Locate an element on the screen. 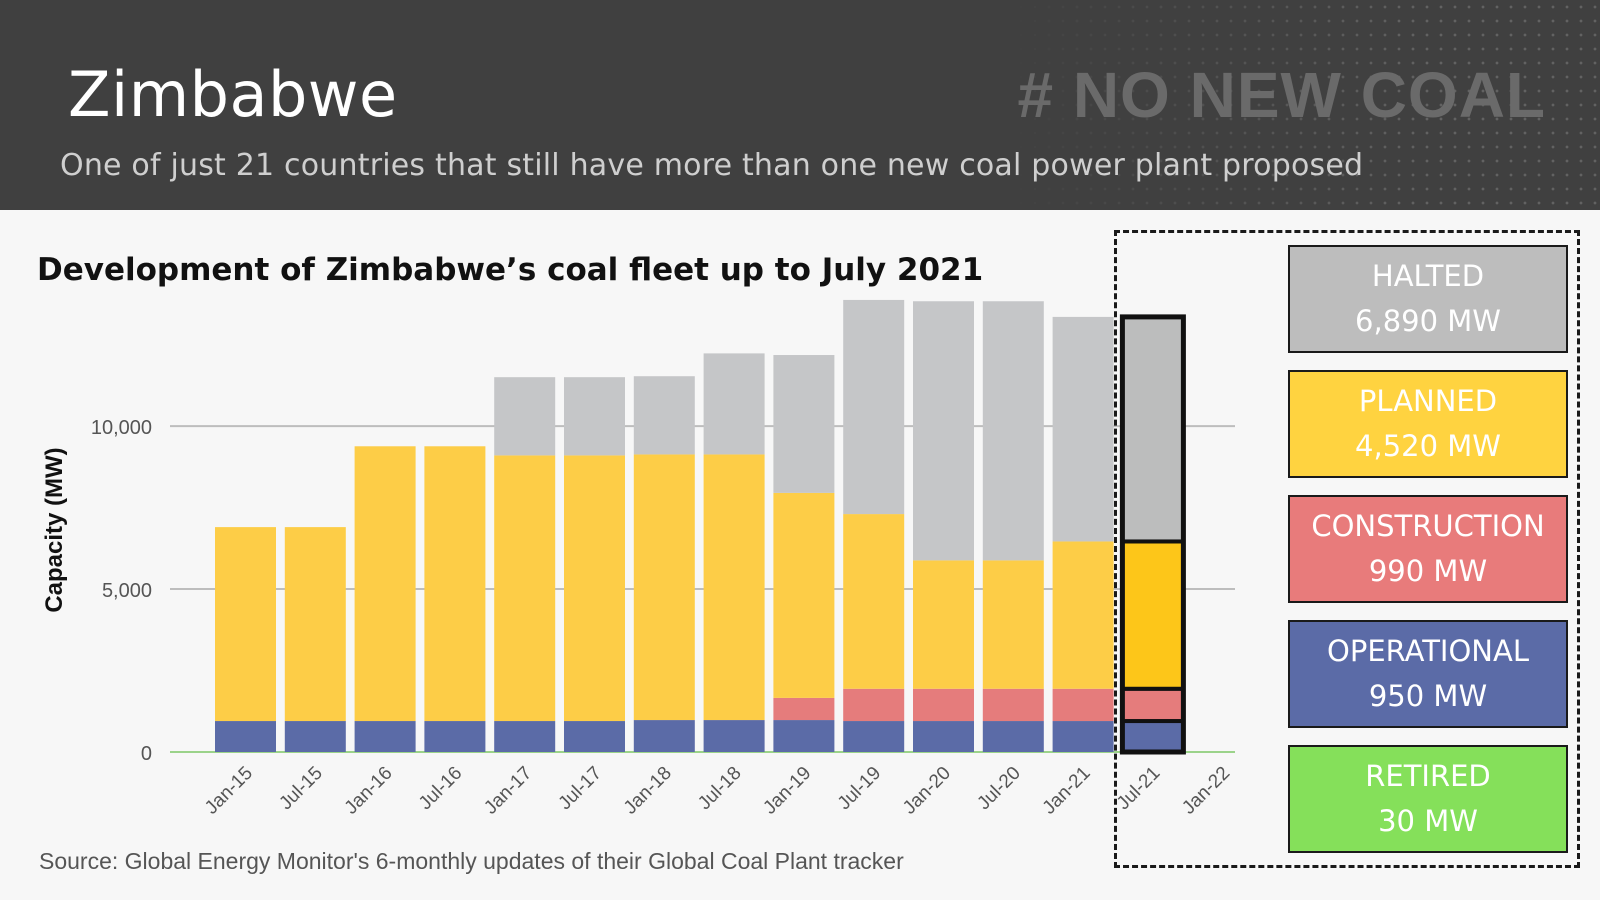 Image resolution: width=1600 pixels, height=900 pixels. y-tick-label: 10,000 is located at coordinates (121, 428).